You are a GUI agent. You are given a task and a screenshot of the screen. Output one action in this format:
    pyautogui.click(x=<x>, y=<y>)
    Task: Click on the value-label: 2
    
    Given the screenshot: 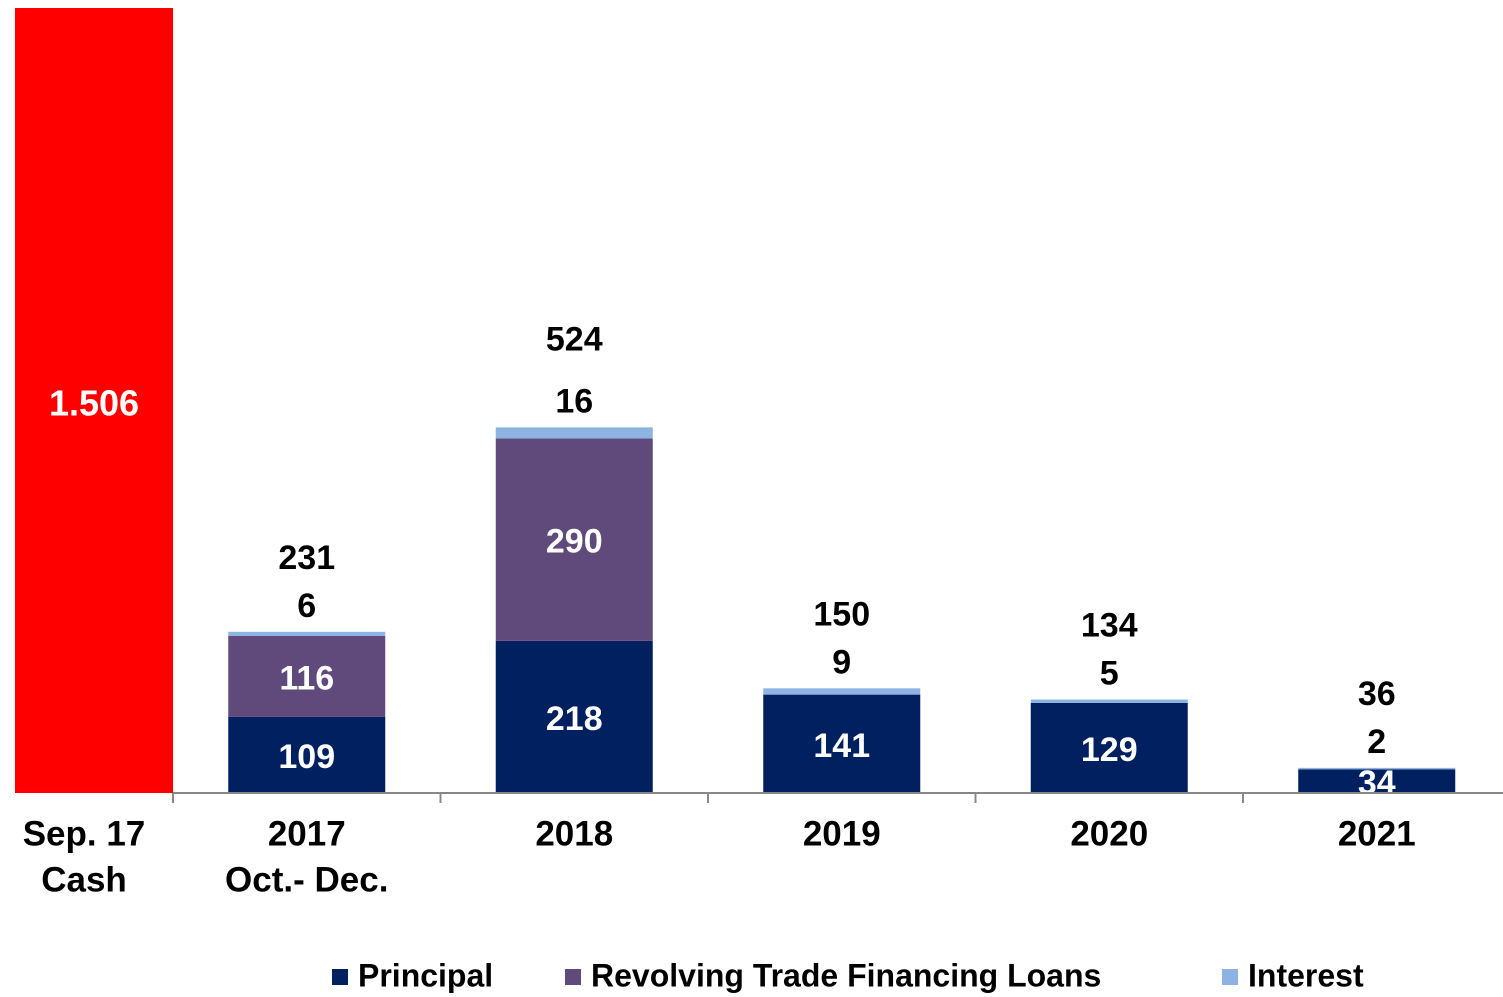 What is the action you would take?
    pyautogui.click(x=1376, y=742)
    